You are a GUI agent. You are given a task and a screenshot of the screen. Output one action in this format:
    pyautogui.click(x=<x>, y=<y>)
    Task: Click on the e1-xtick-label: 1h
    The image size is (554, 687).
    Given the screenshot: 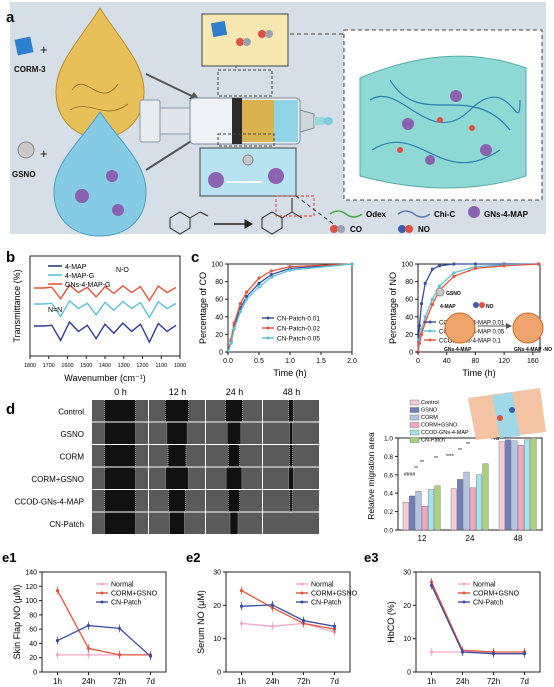 What is the action you would take?
    pyautogui.click(x=57, y=681)
    